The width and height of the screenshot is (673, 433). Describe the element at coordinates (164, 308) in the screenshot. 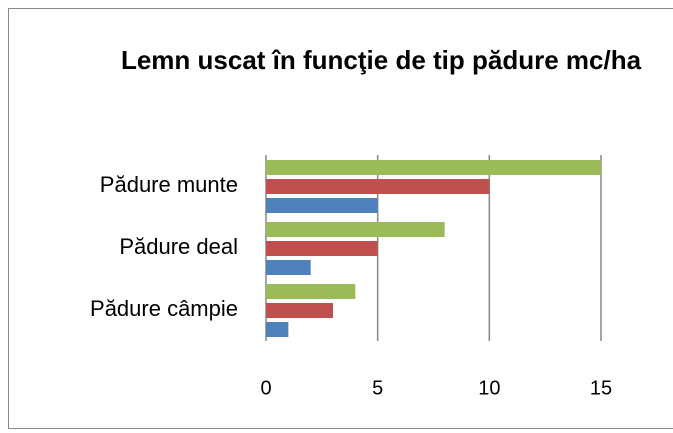

I see `y-tick-label: Pădure câmpie` at that location.